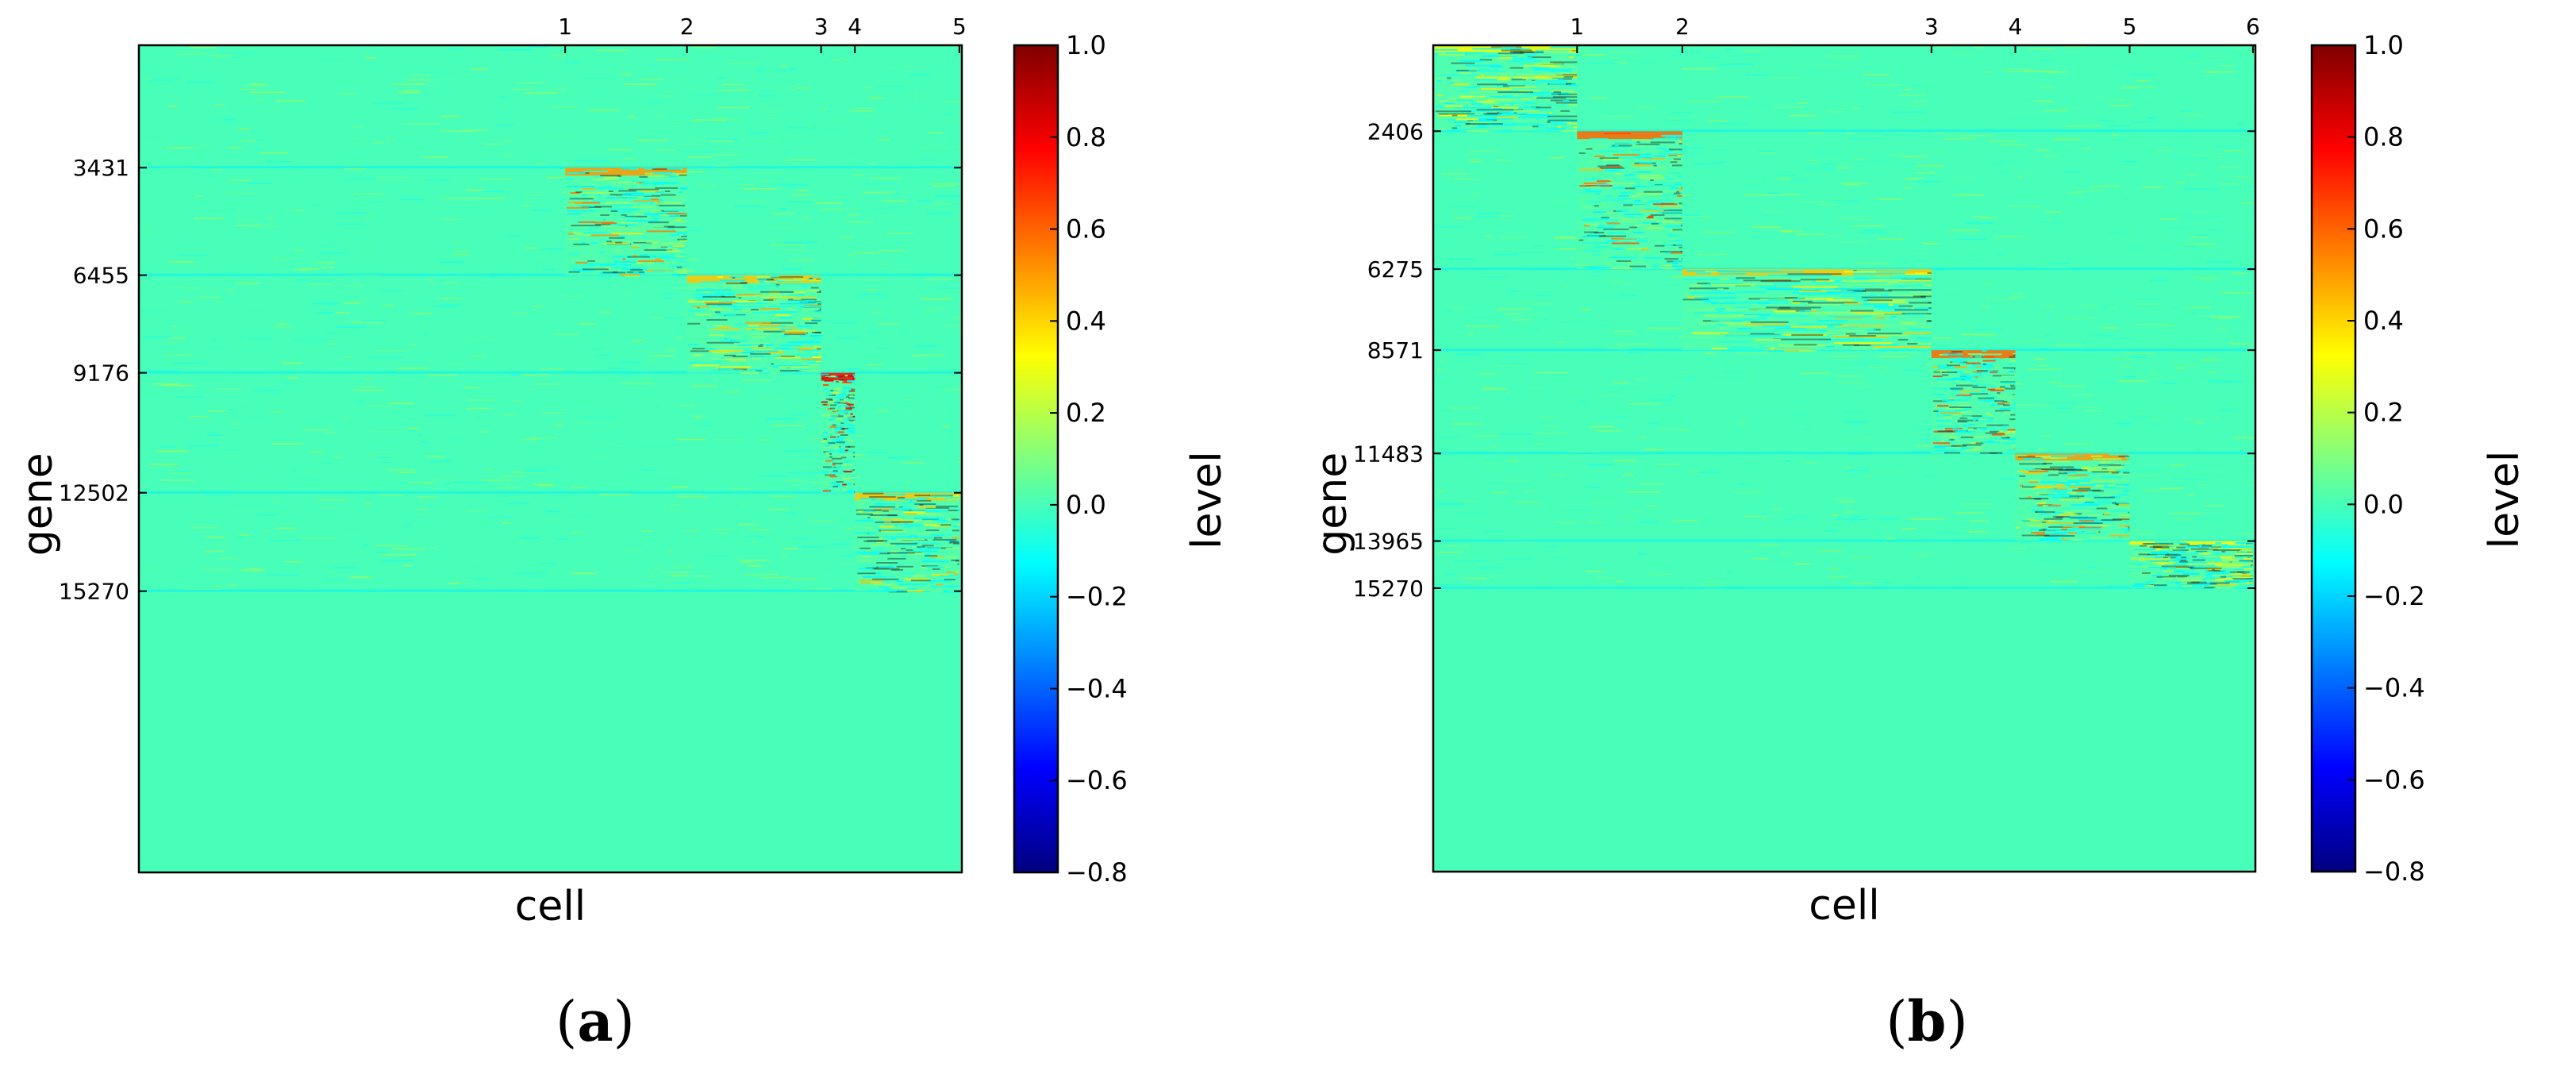 The image size is (2576, 1082). Describe the element at coordinates (1395, 269) in the screenshot. I see `y-tick-label-6275: 6275` at that location.